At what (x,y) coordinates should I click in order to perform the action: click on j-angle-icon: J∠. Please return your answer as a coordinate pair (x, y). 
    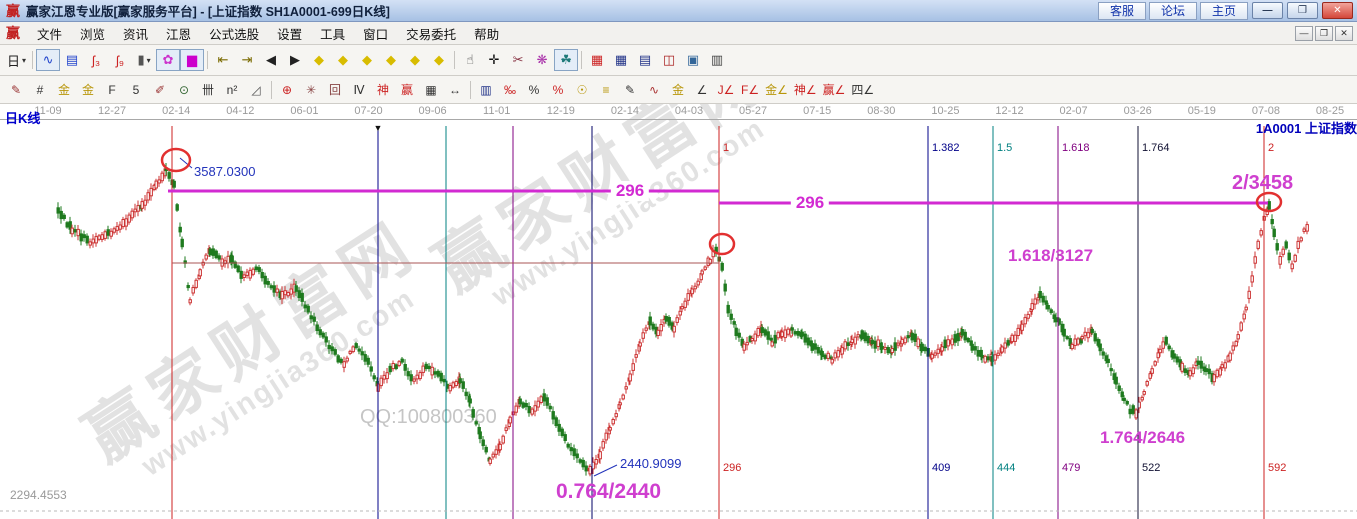
    Looking at the image, I should click on (726, 89).